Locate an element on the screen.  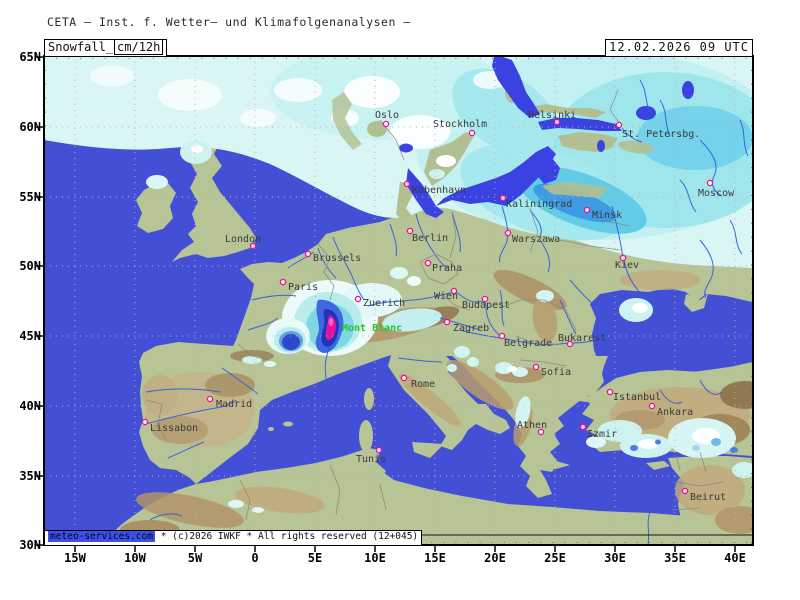
lake-ladoga is located at coordinates (646, 113).